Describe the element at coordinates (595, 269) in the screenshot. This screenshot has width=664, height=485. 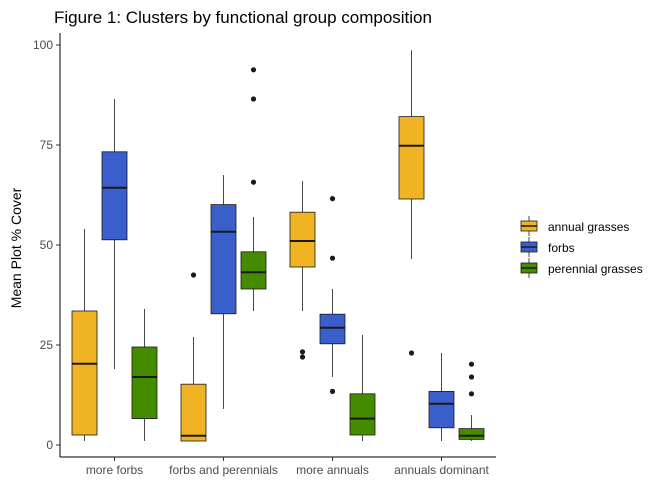
I see `legend-label: perennial grasses` at that location.